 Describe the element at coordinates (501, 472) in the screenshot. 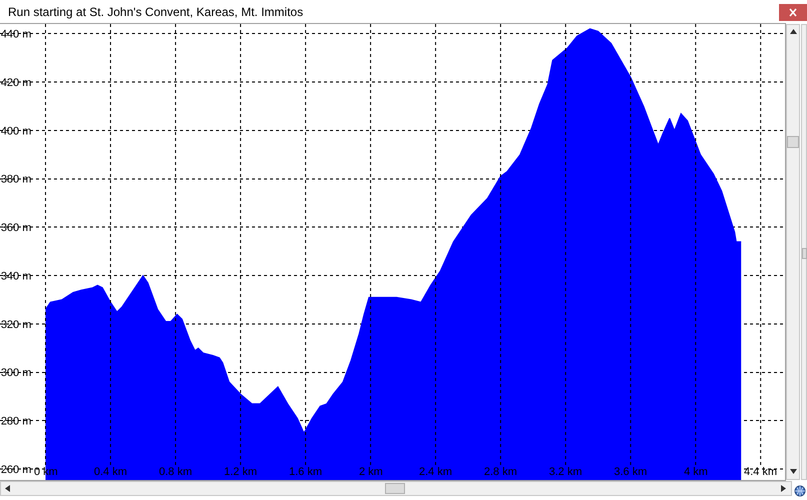

I see `x-tick-label: 2.8 km` at that location.